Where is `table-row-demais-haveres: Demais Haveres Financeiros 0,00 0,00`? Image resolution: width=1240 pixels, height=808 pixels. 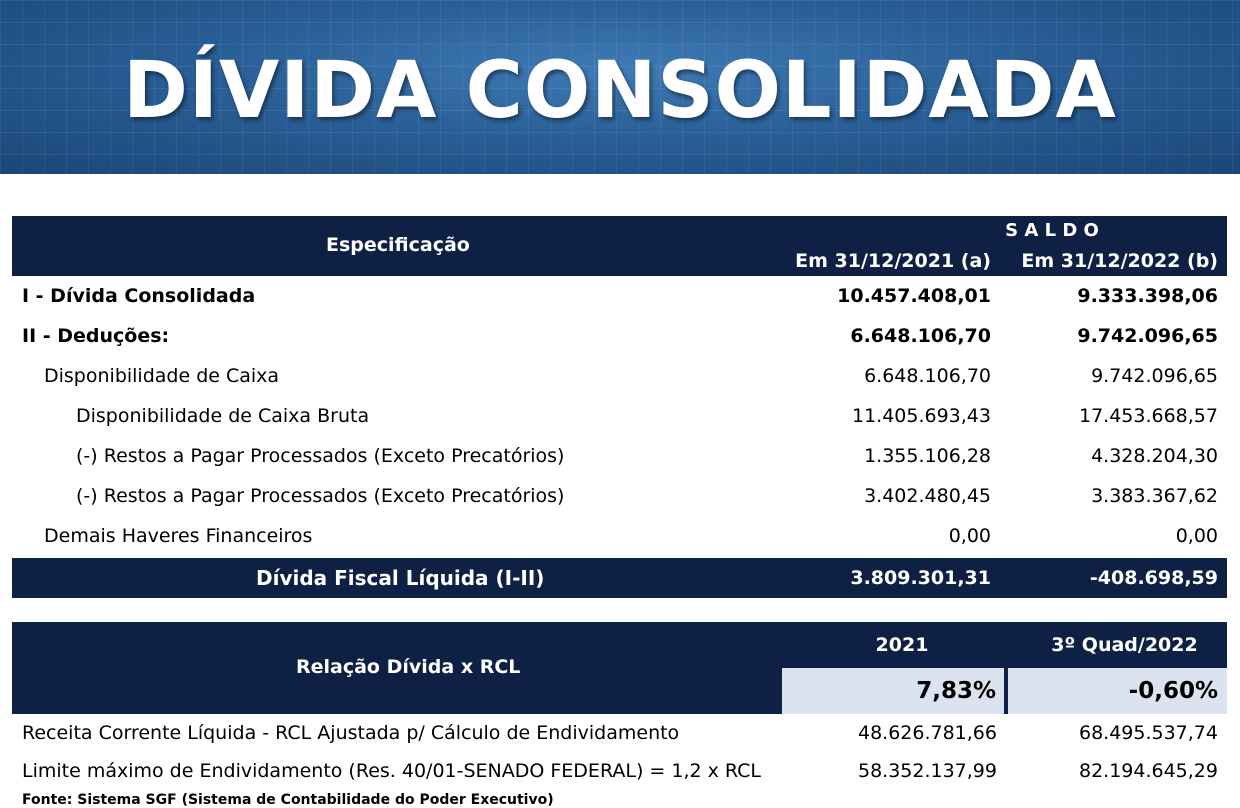
table-row-demais-haveres: Demais Haveres Financeiros 0,00 0,00 is located at coordinates (619, 536).